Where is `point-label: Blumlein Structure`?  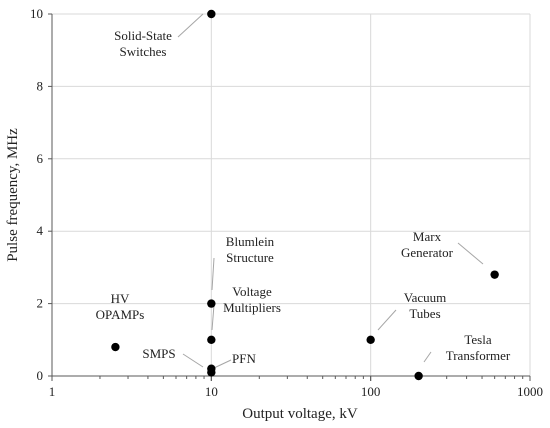
point-label: Blumlein Structure is located at coordinates (250, 249).